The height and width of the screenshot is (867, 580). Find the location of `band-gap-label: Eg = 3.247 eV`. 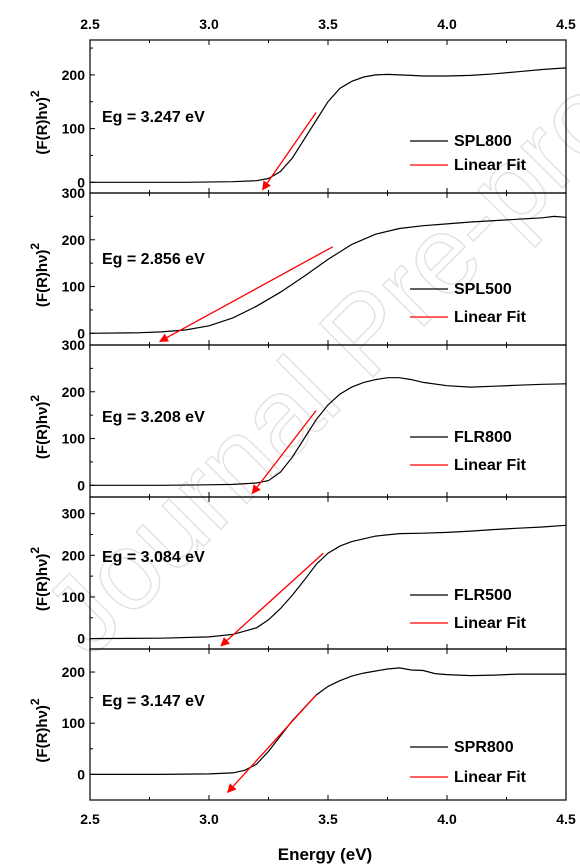

band-gap-label: Eg = 3.247 eV is located at coordinates (153, 117).